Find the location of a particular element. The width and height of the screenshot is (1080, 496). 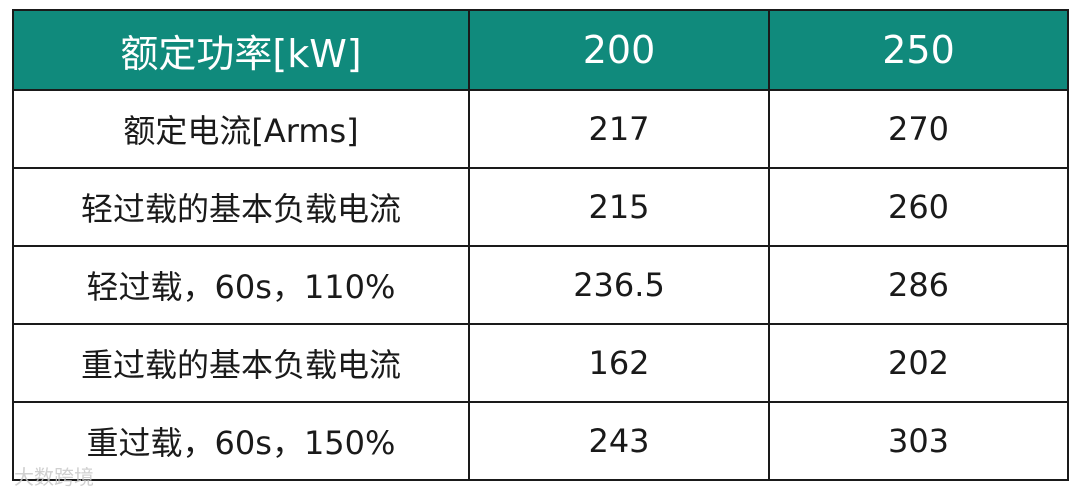

table-cell: 轻过载的基本负载电流 is located at coordinates (241, 207).